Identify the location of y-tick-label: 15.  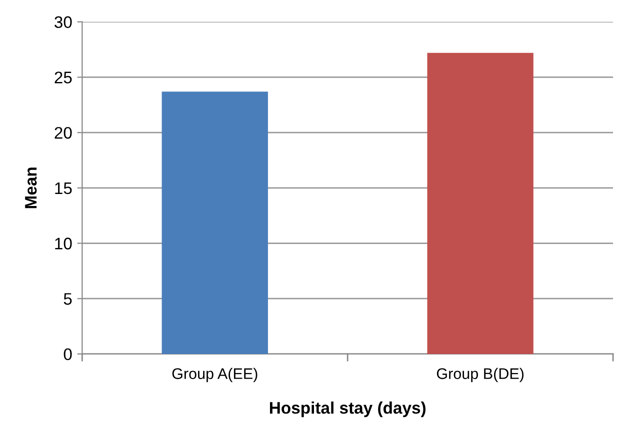
(63, 188).